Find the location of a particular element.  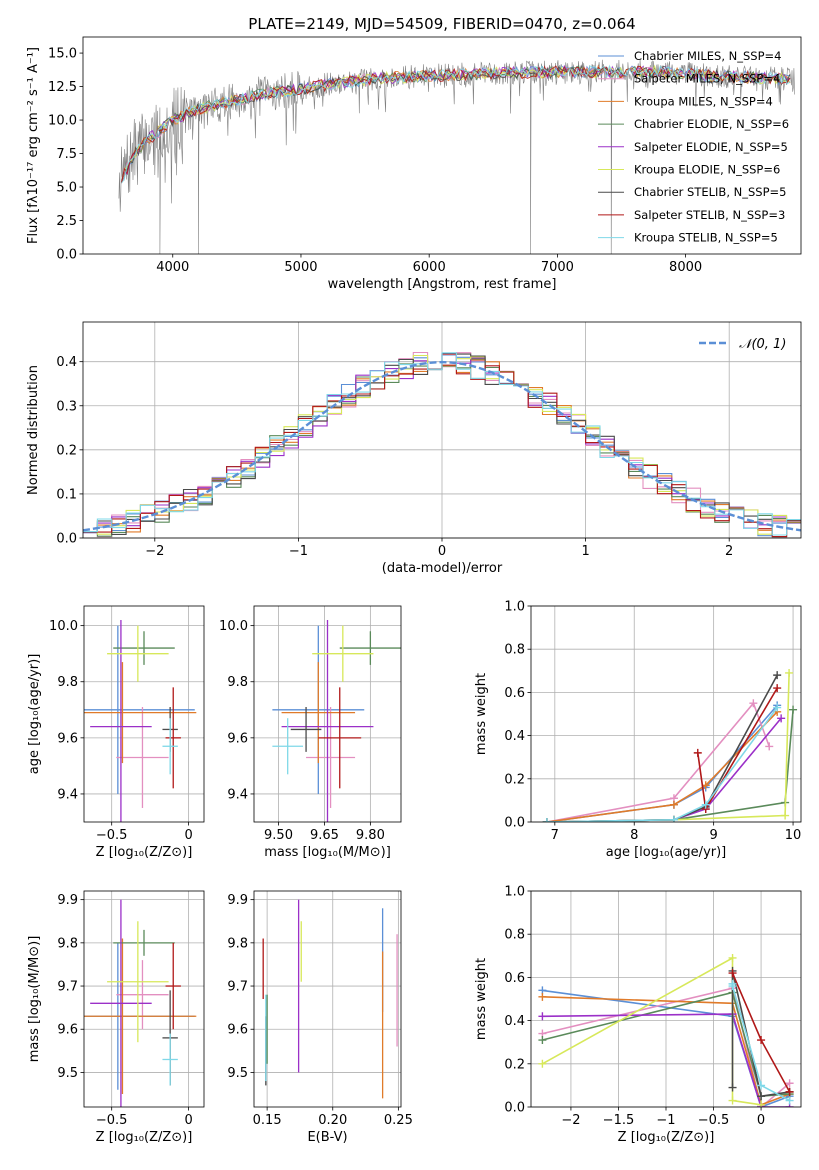

y-axis-label: Flux [fλ10⁻¹⁷ erg cm⁻² s⁻¹ A⁻¹] is located at coordinates (33, 145).